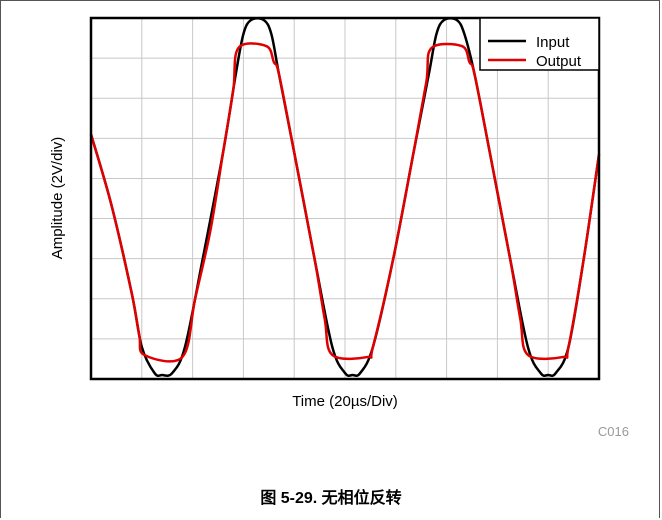  I want to click on figure-caption: 图 5-29. 无相位反转, so click(331, 498).